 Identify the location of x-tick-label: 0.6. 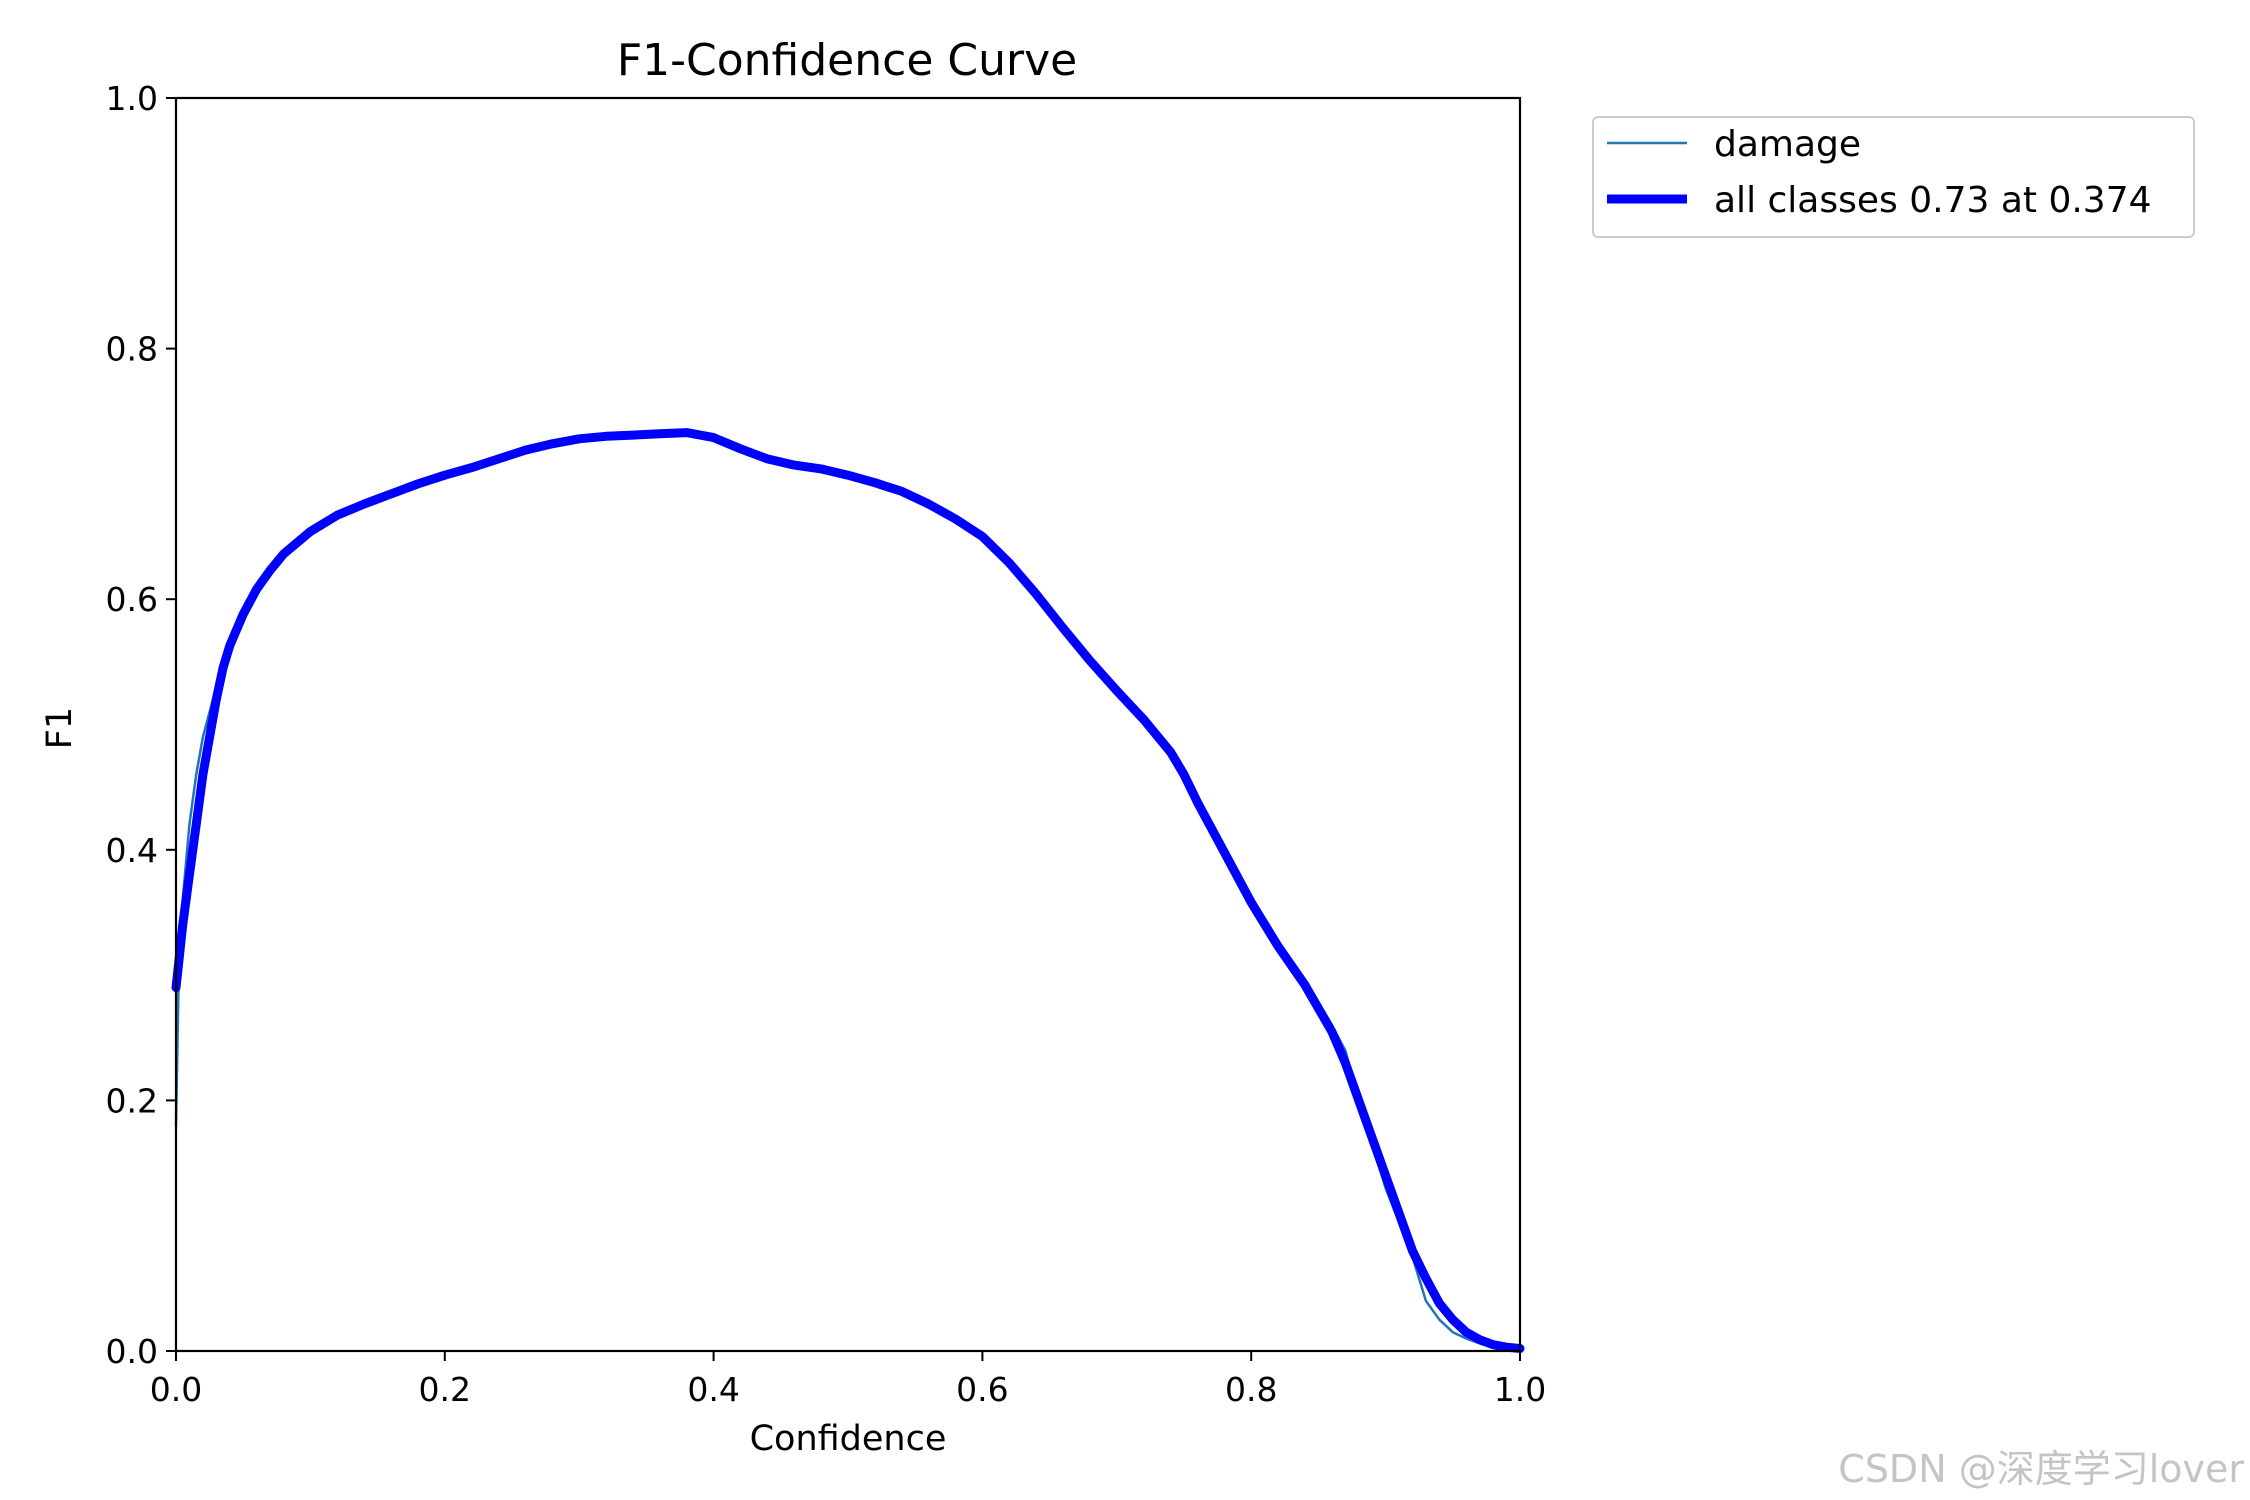
(982, 1389).